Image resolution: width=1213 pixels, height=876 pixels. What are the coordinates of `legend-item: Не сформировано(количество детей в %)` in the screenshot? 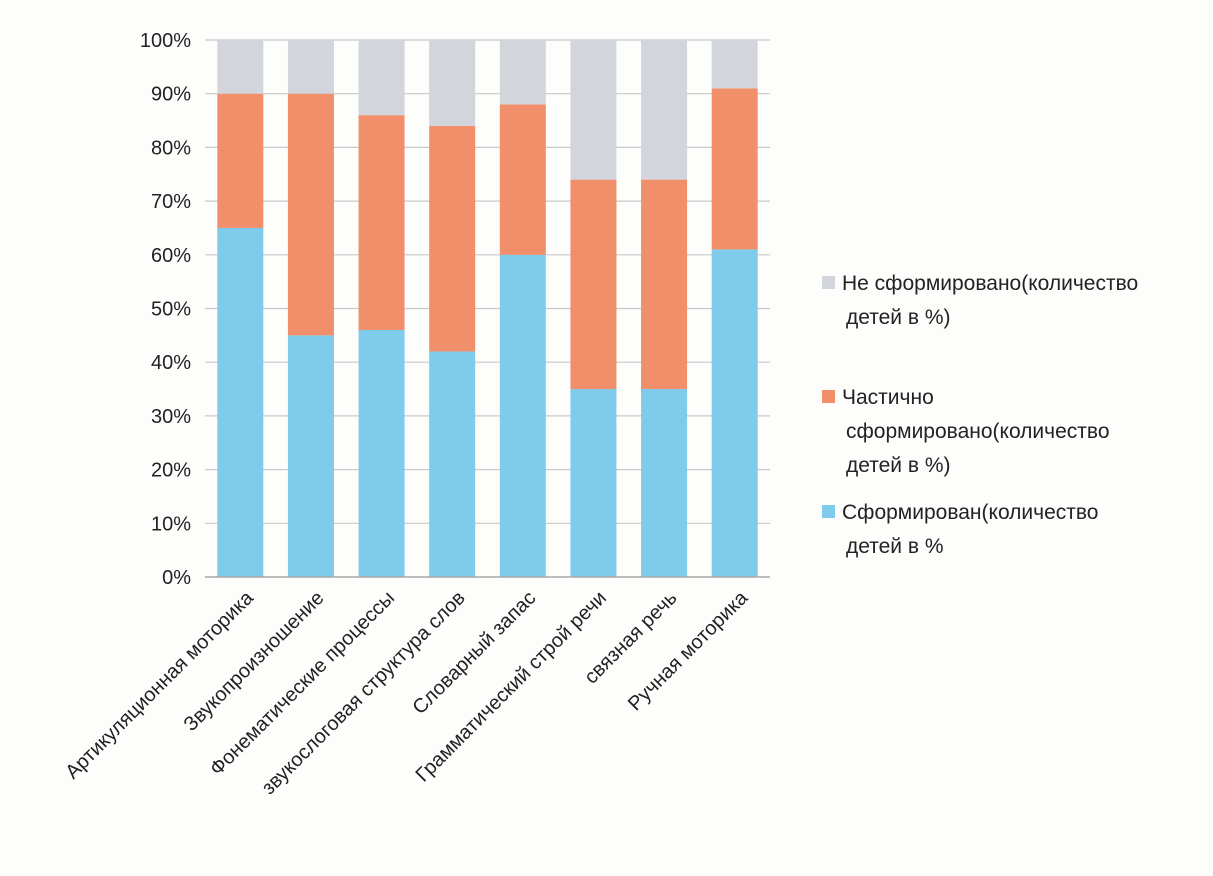 It's located at (980, 300).